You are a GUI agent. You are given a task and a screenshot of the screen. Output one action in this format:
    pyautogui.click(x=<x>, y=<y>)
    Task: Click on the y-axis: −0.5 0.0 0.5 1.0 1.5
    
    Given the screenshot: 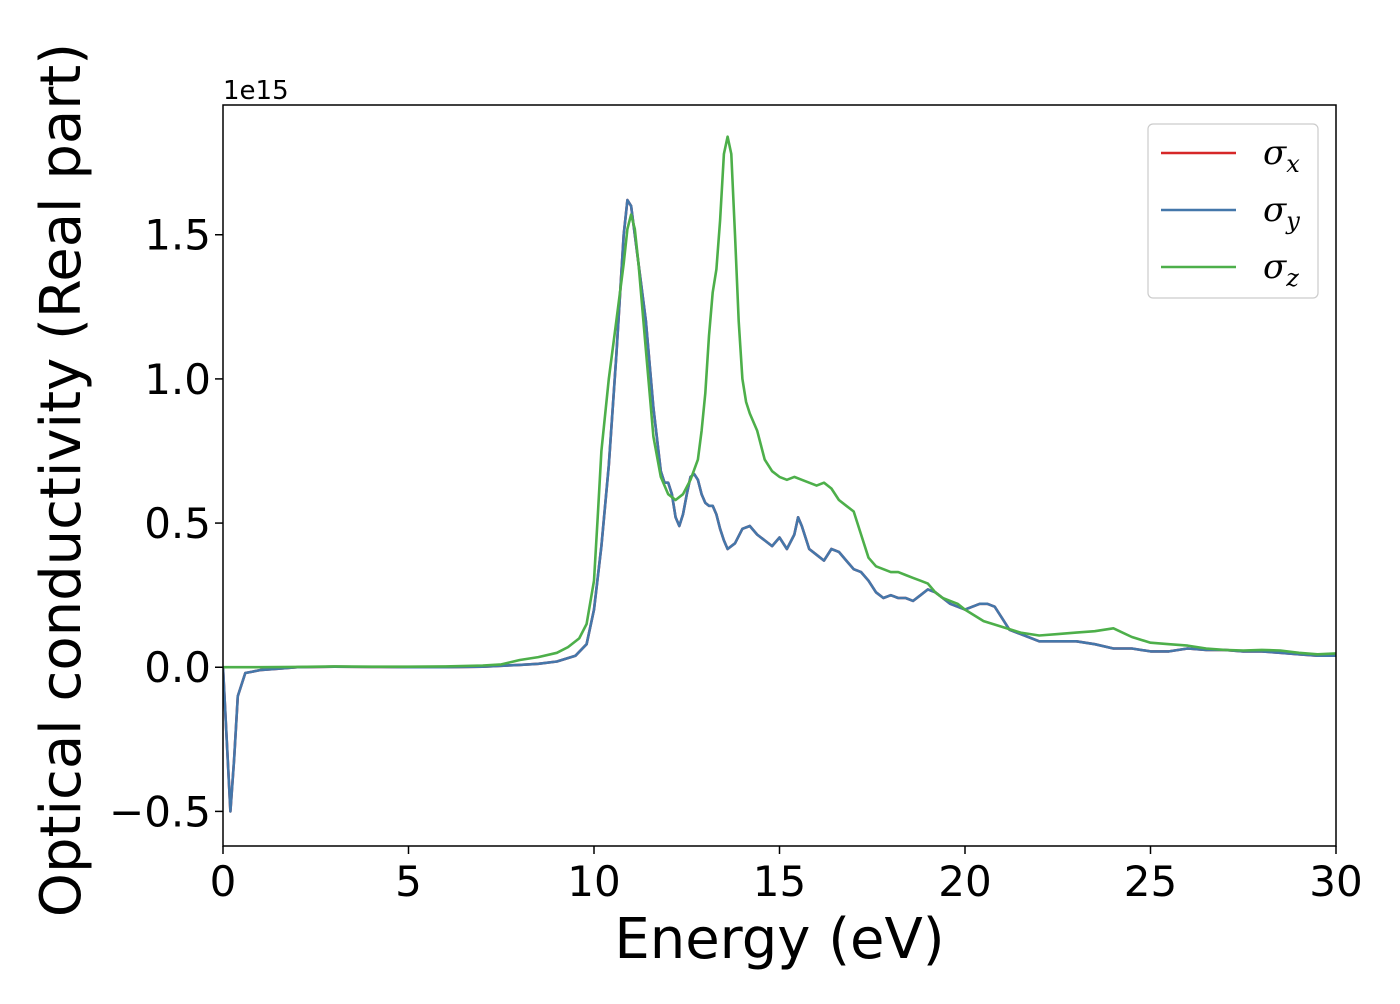 What is the action you would take?
    pyautogui.click(x=166, y=523)
    